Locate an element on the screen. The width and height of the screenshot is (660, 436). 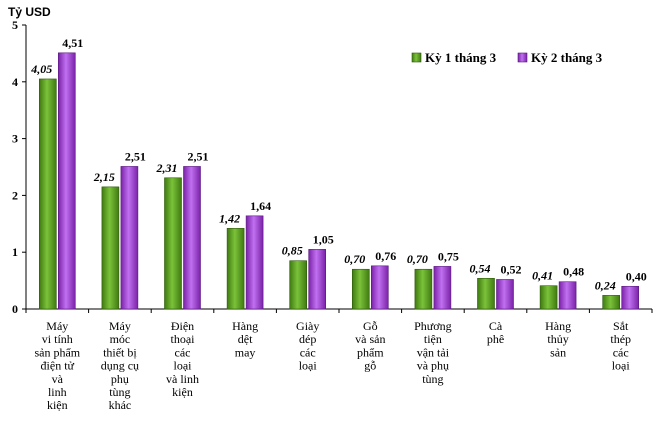
data-label-series-1: 1,42 is located at coordinates (229, 218).